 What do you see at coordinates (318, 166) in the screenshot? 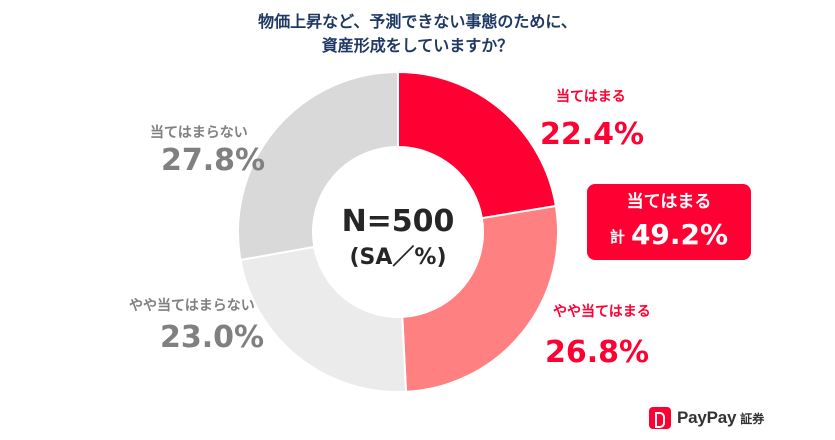
I see `donut-slice-atehamaranai` at bounding box center [318, 166].